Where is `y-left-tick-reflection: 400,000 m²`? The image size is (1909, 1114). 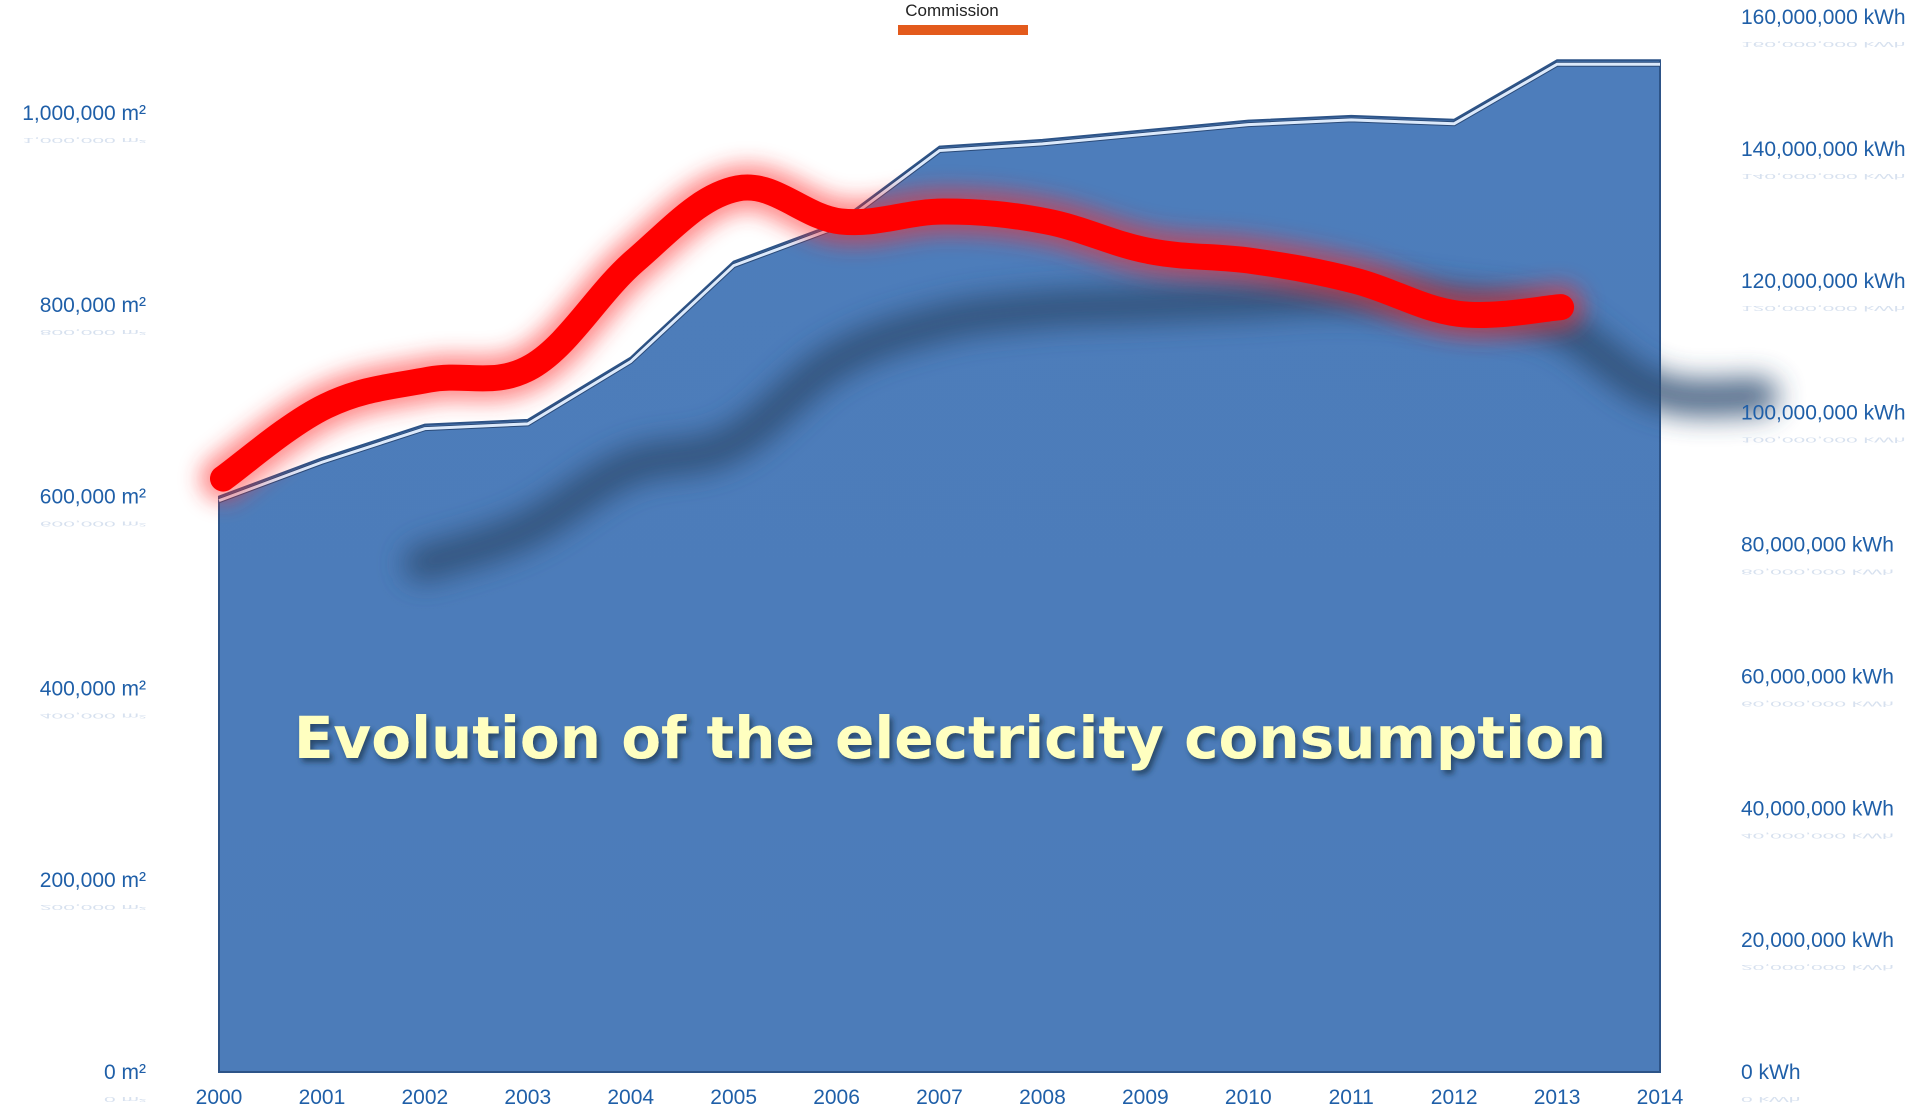 y-left-tick-reflection: 400,000 m² is located at coordinates (93, 716).